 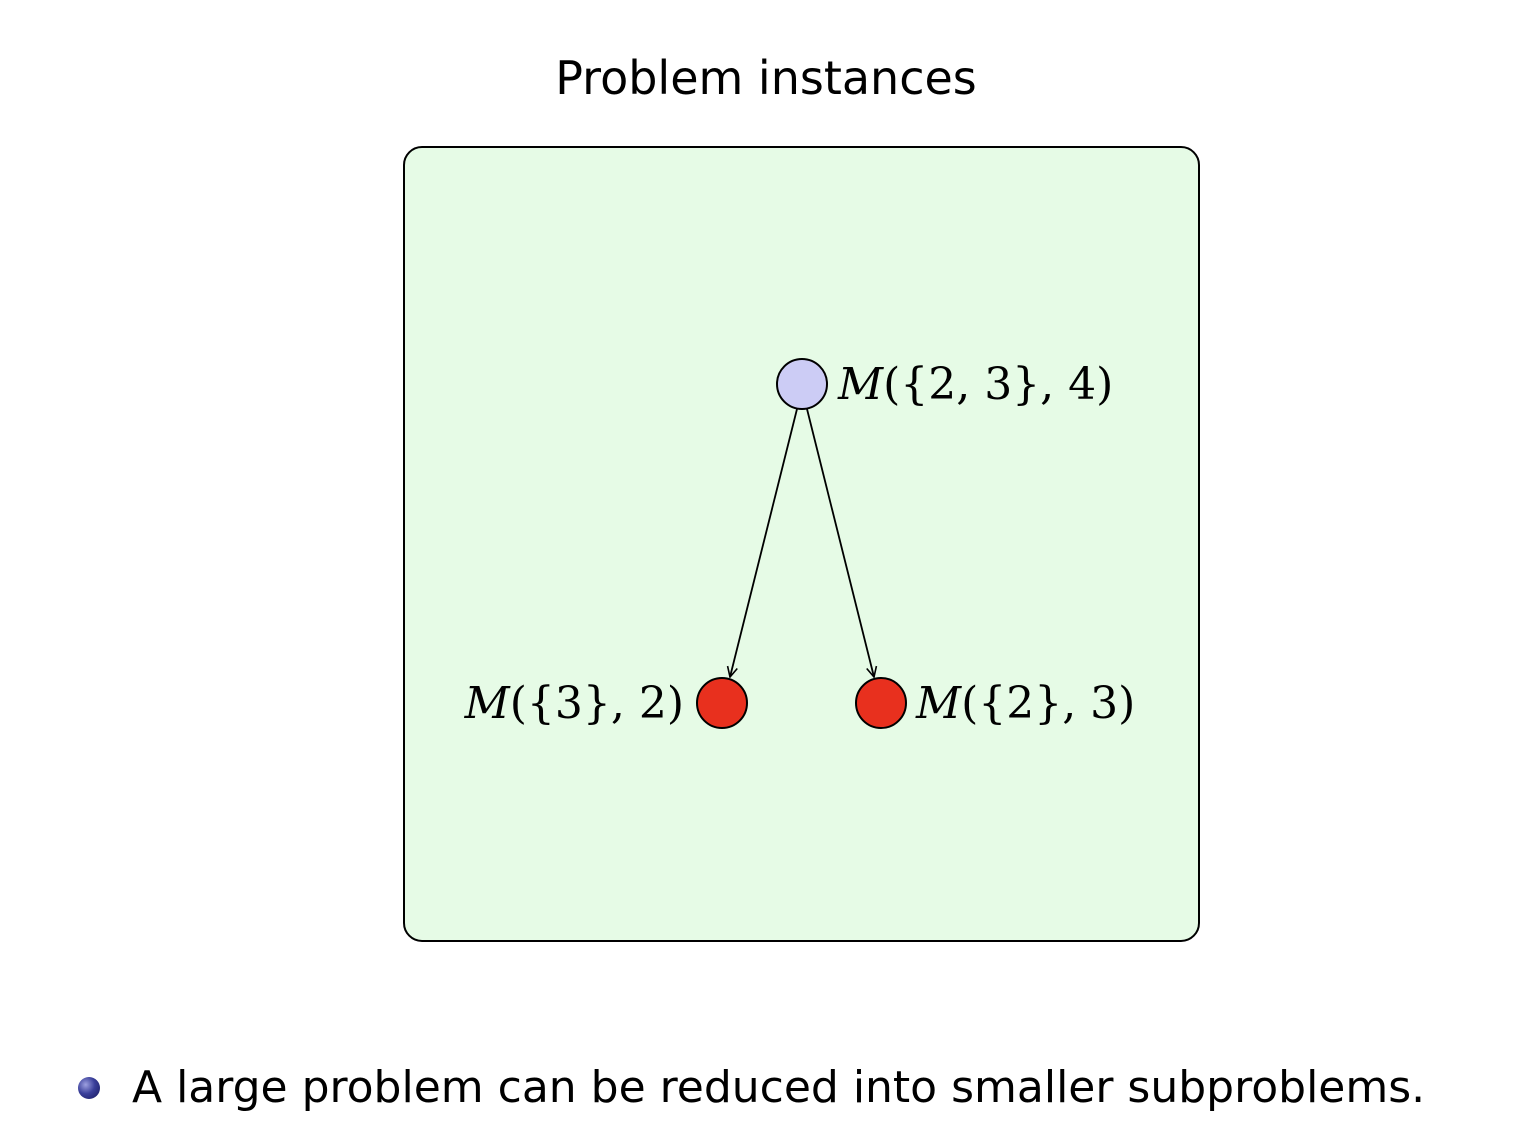 What do you see at coordinates (766, 78) in the screenshot?
I see `slide-title: Problem instances` at bounding box center [766, 78].